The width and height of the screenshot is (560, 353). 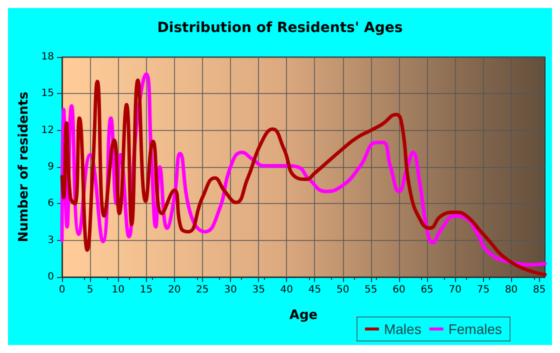 What do you see at coordinates (258, 290) in the screenshot?
I see `x-tick-label: 35` at bounding box center [258, 290].